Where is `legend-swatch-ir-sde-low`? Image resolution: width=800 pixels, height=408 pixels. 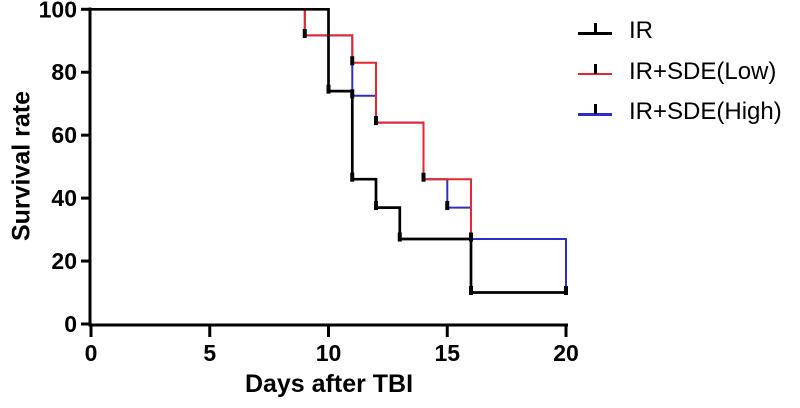
legend-swatch-ir-sde-low is located at coordinates (595, 70).